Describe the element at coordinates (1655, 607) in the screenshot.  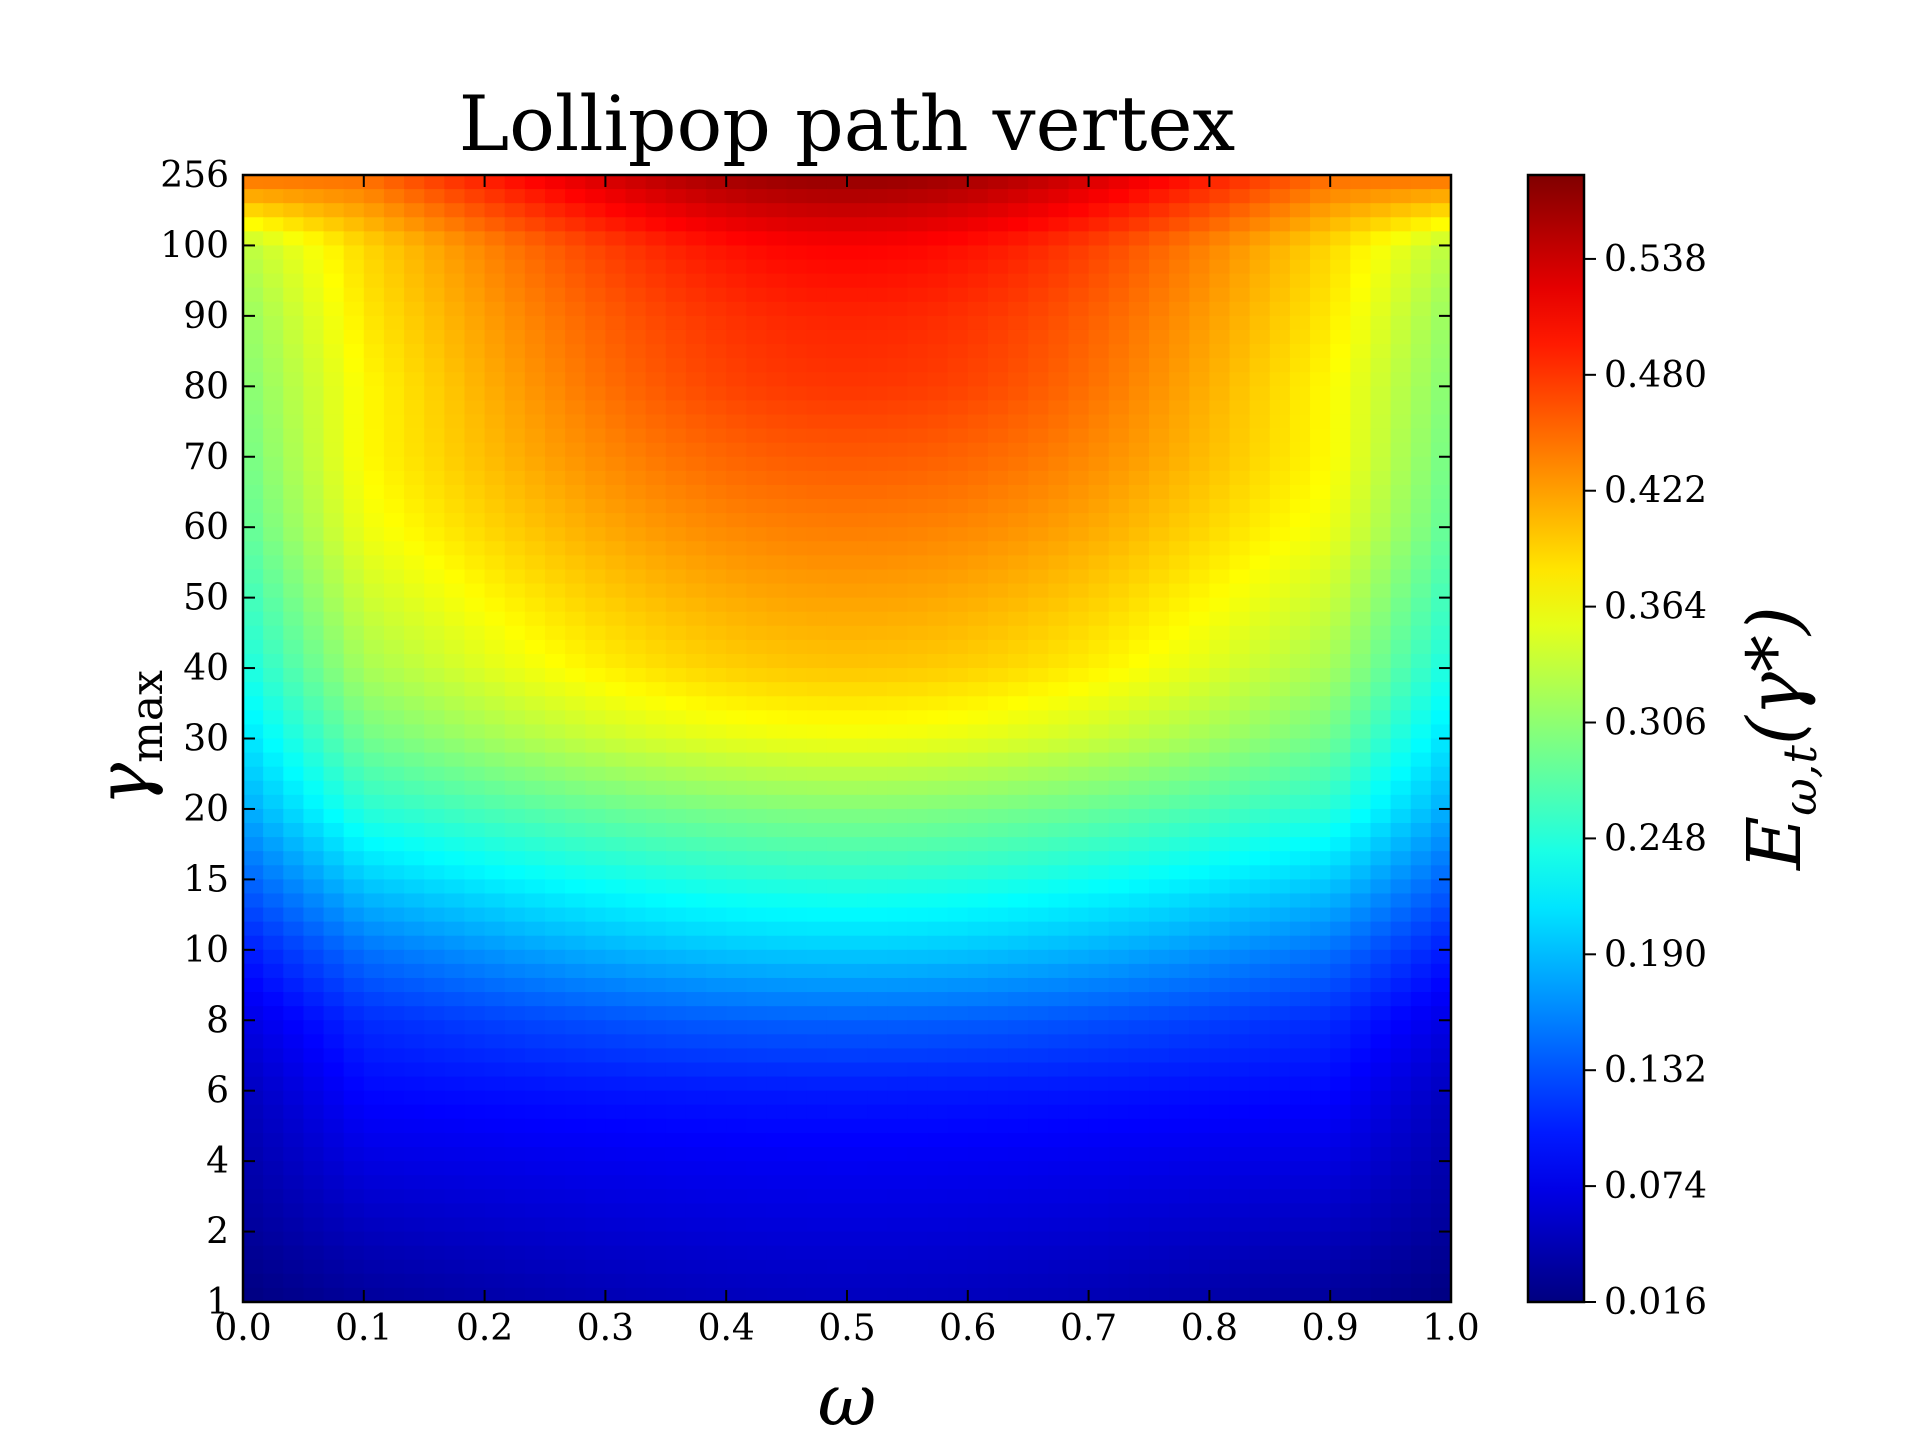
I see `colorbar-tick-label: 0.364` at that location.